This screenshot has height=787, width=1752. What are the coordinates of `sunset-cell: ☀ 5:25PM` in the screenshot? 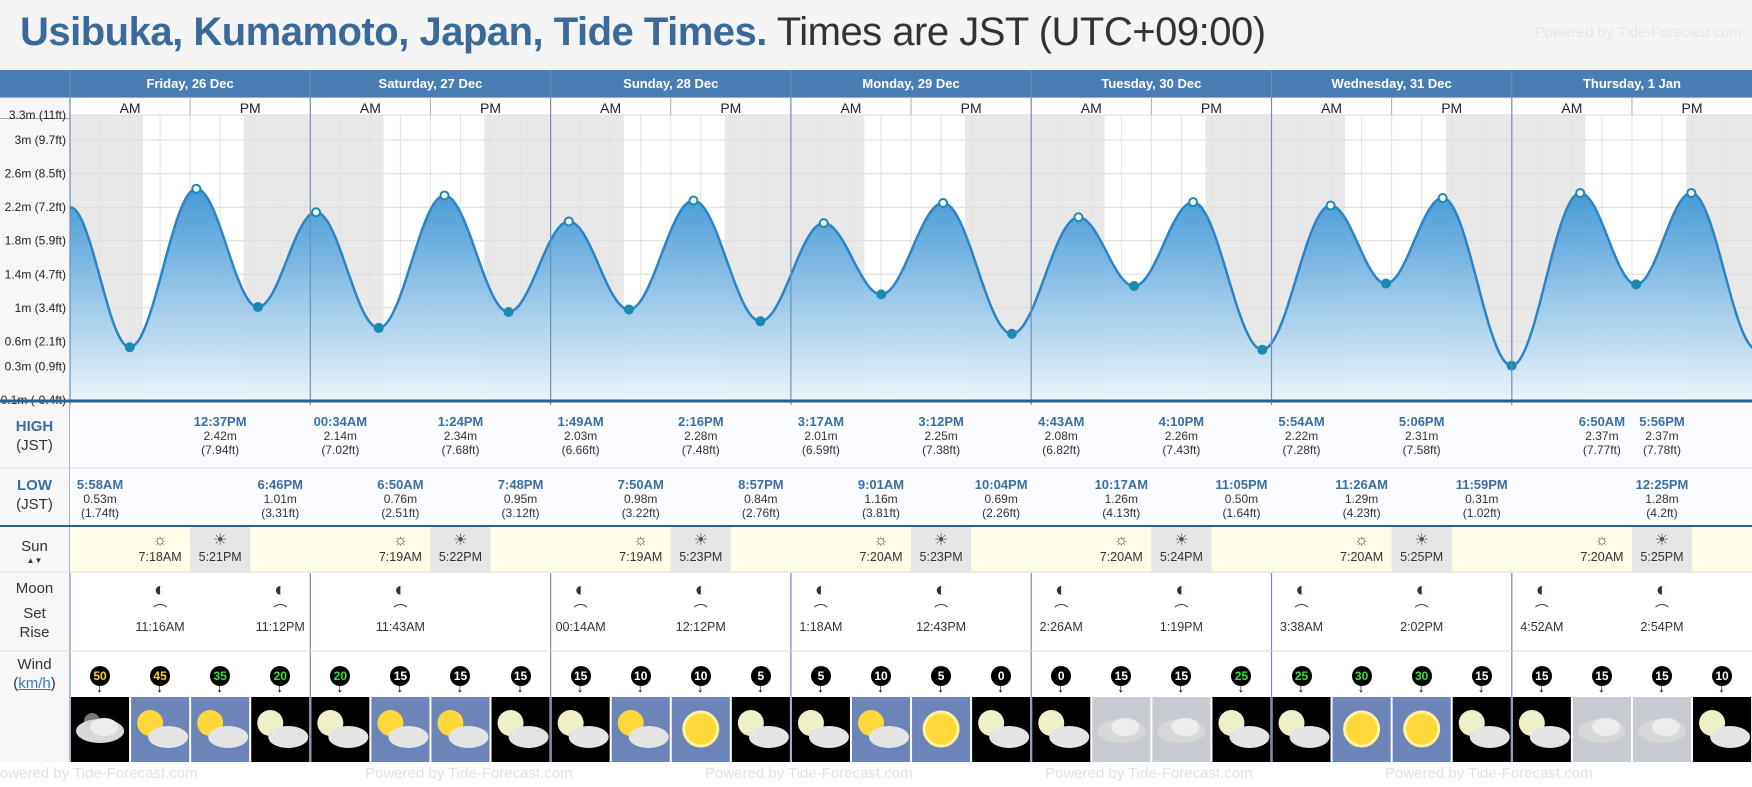 It's located at (1422, 548).